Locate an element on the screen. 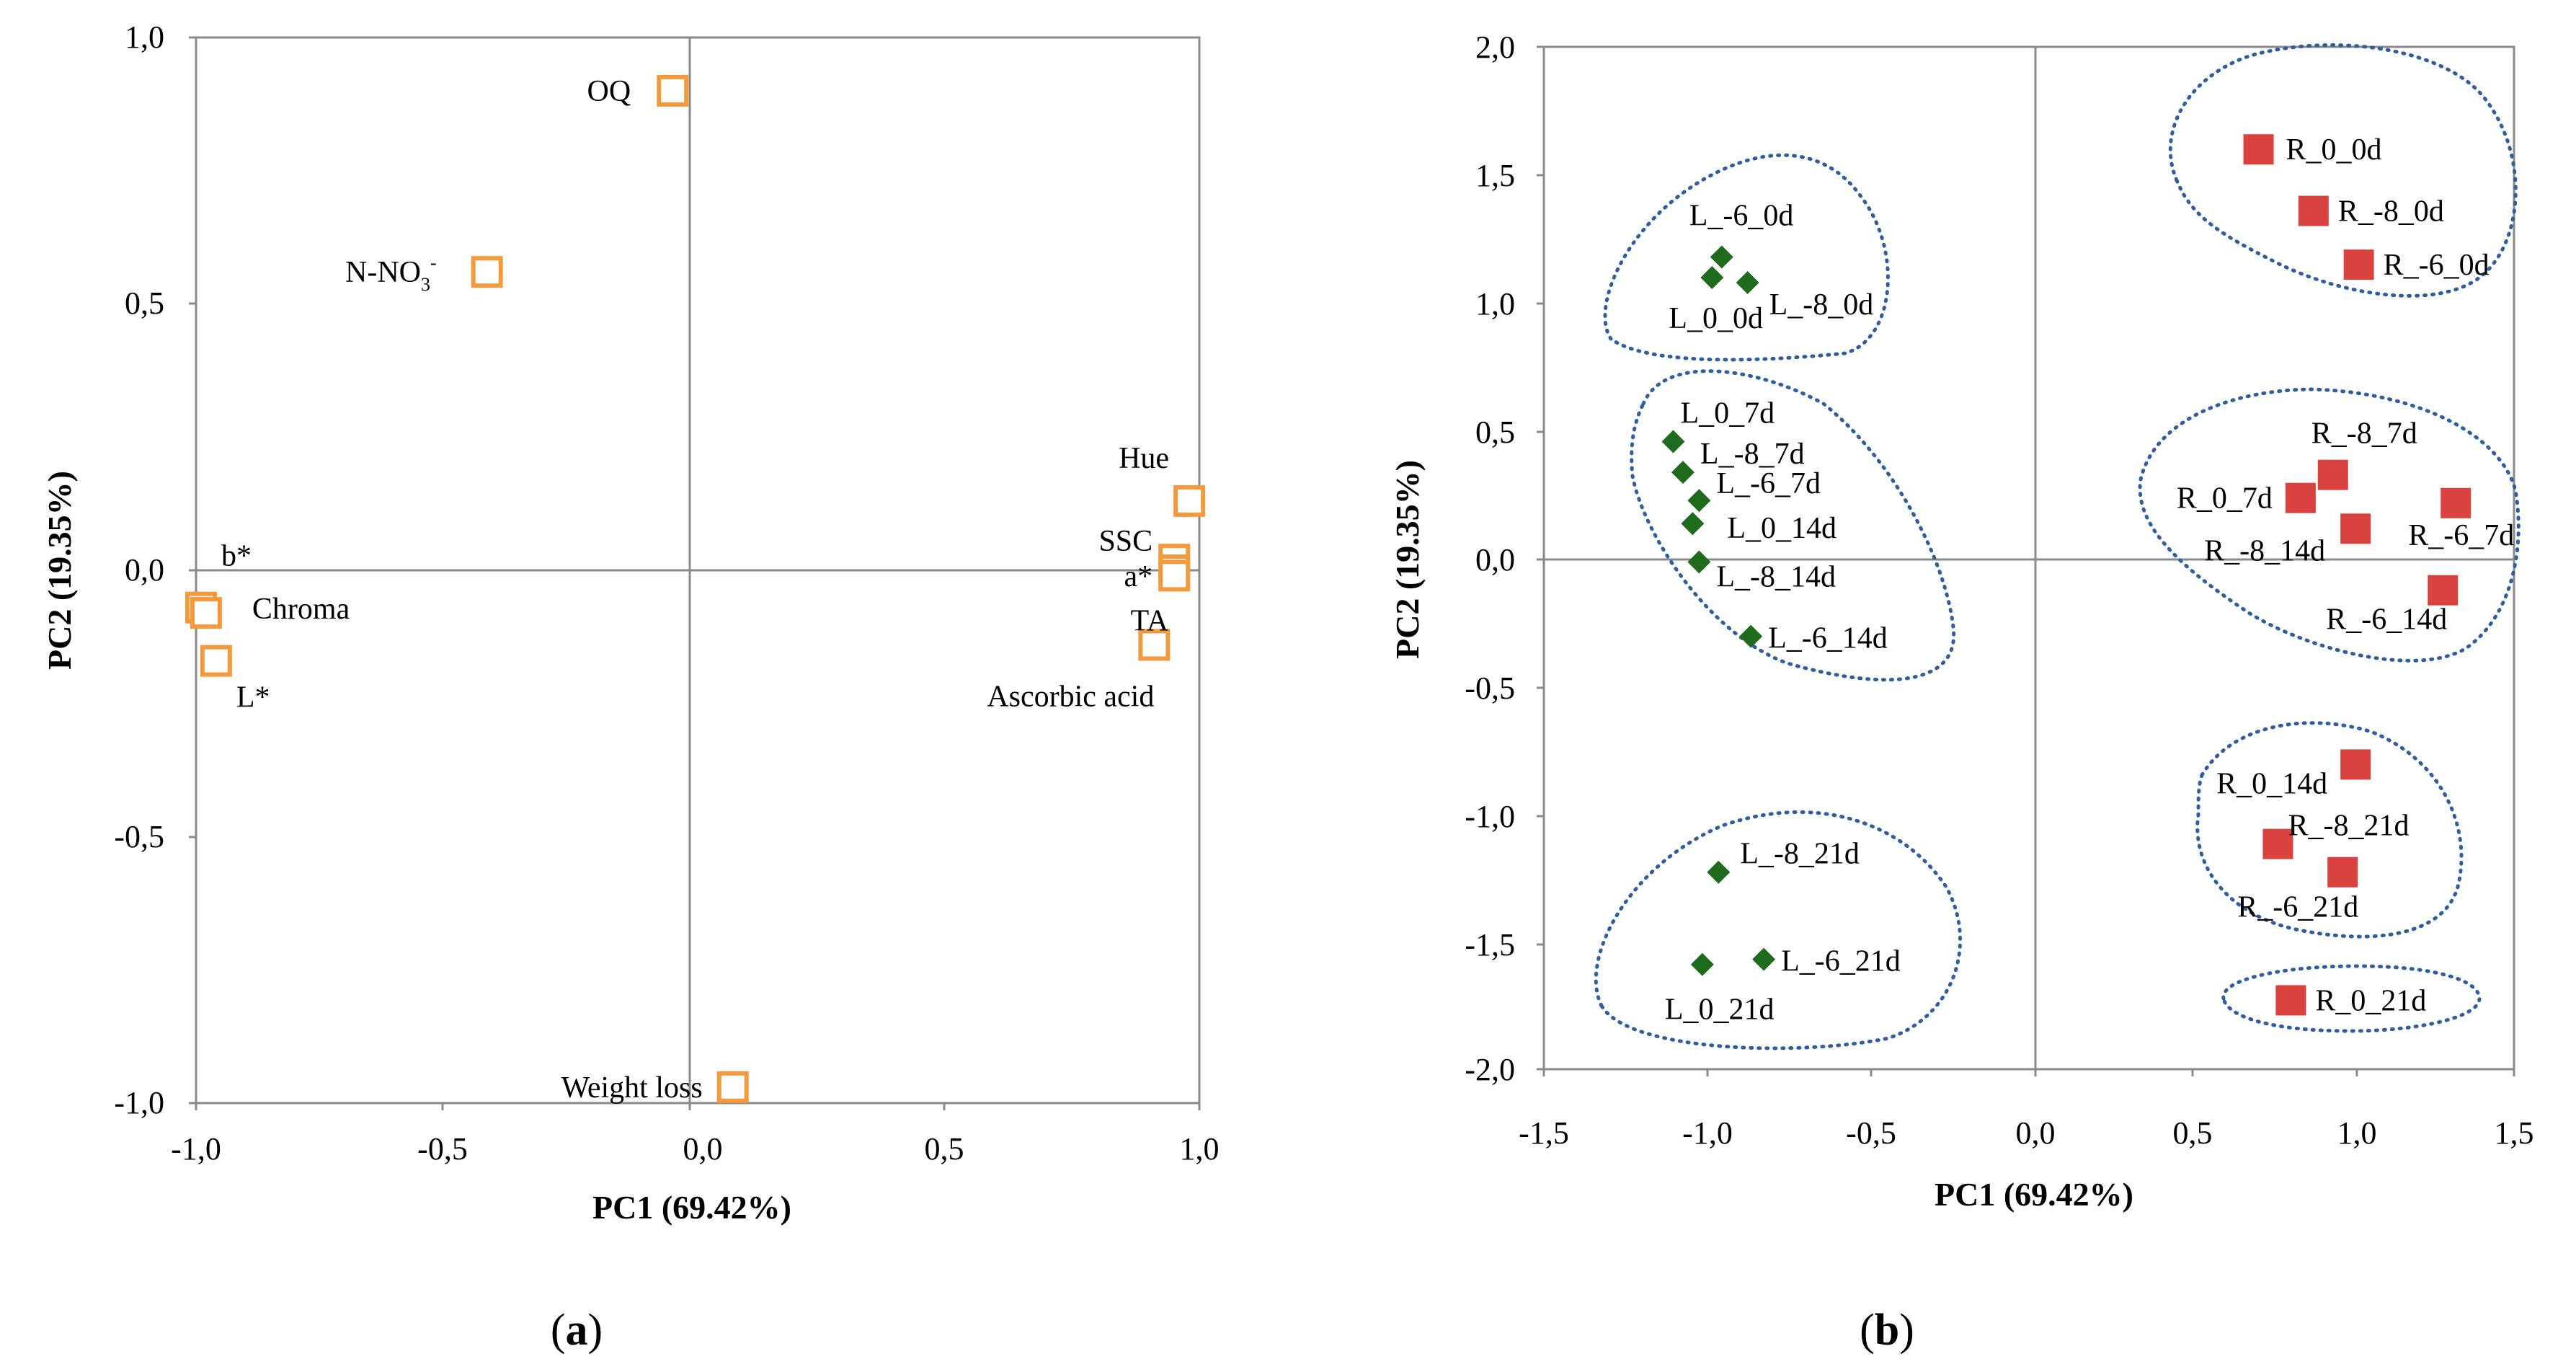 The width and height of the screenshot is (2576, 1372). panel-a-xtick-1: 1,0 is located at coordinates (1200, 1149).